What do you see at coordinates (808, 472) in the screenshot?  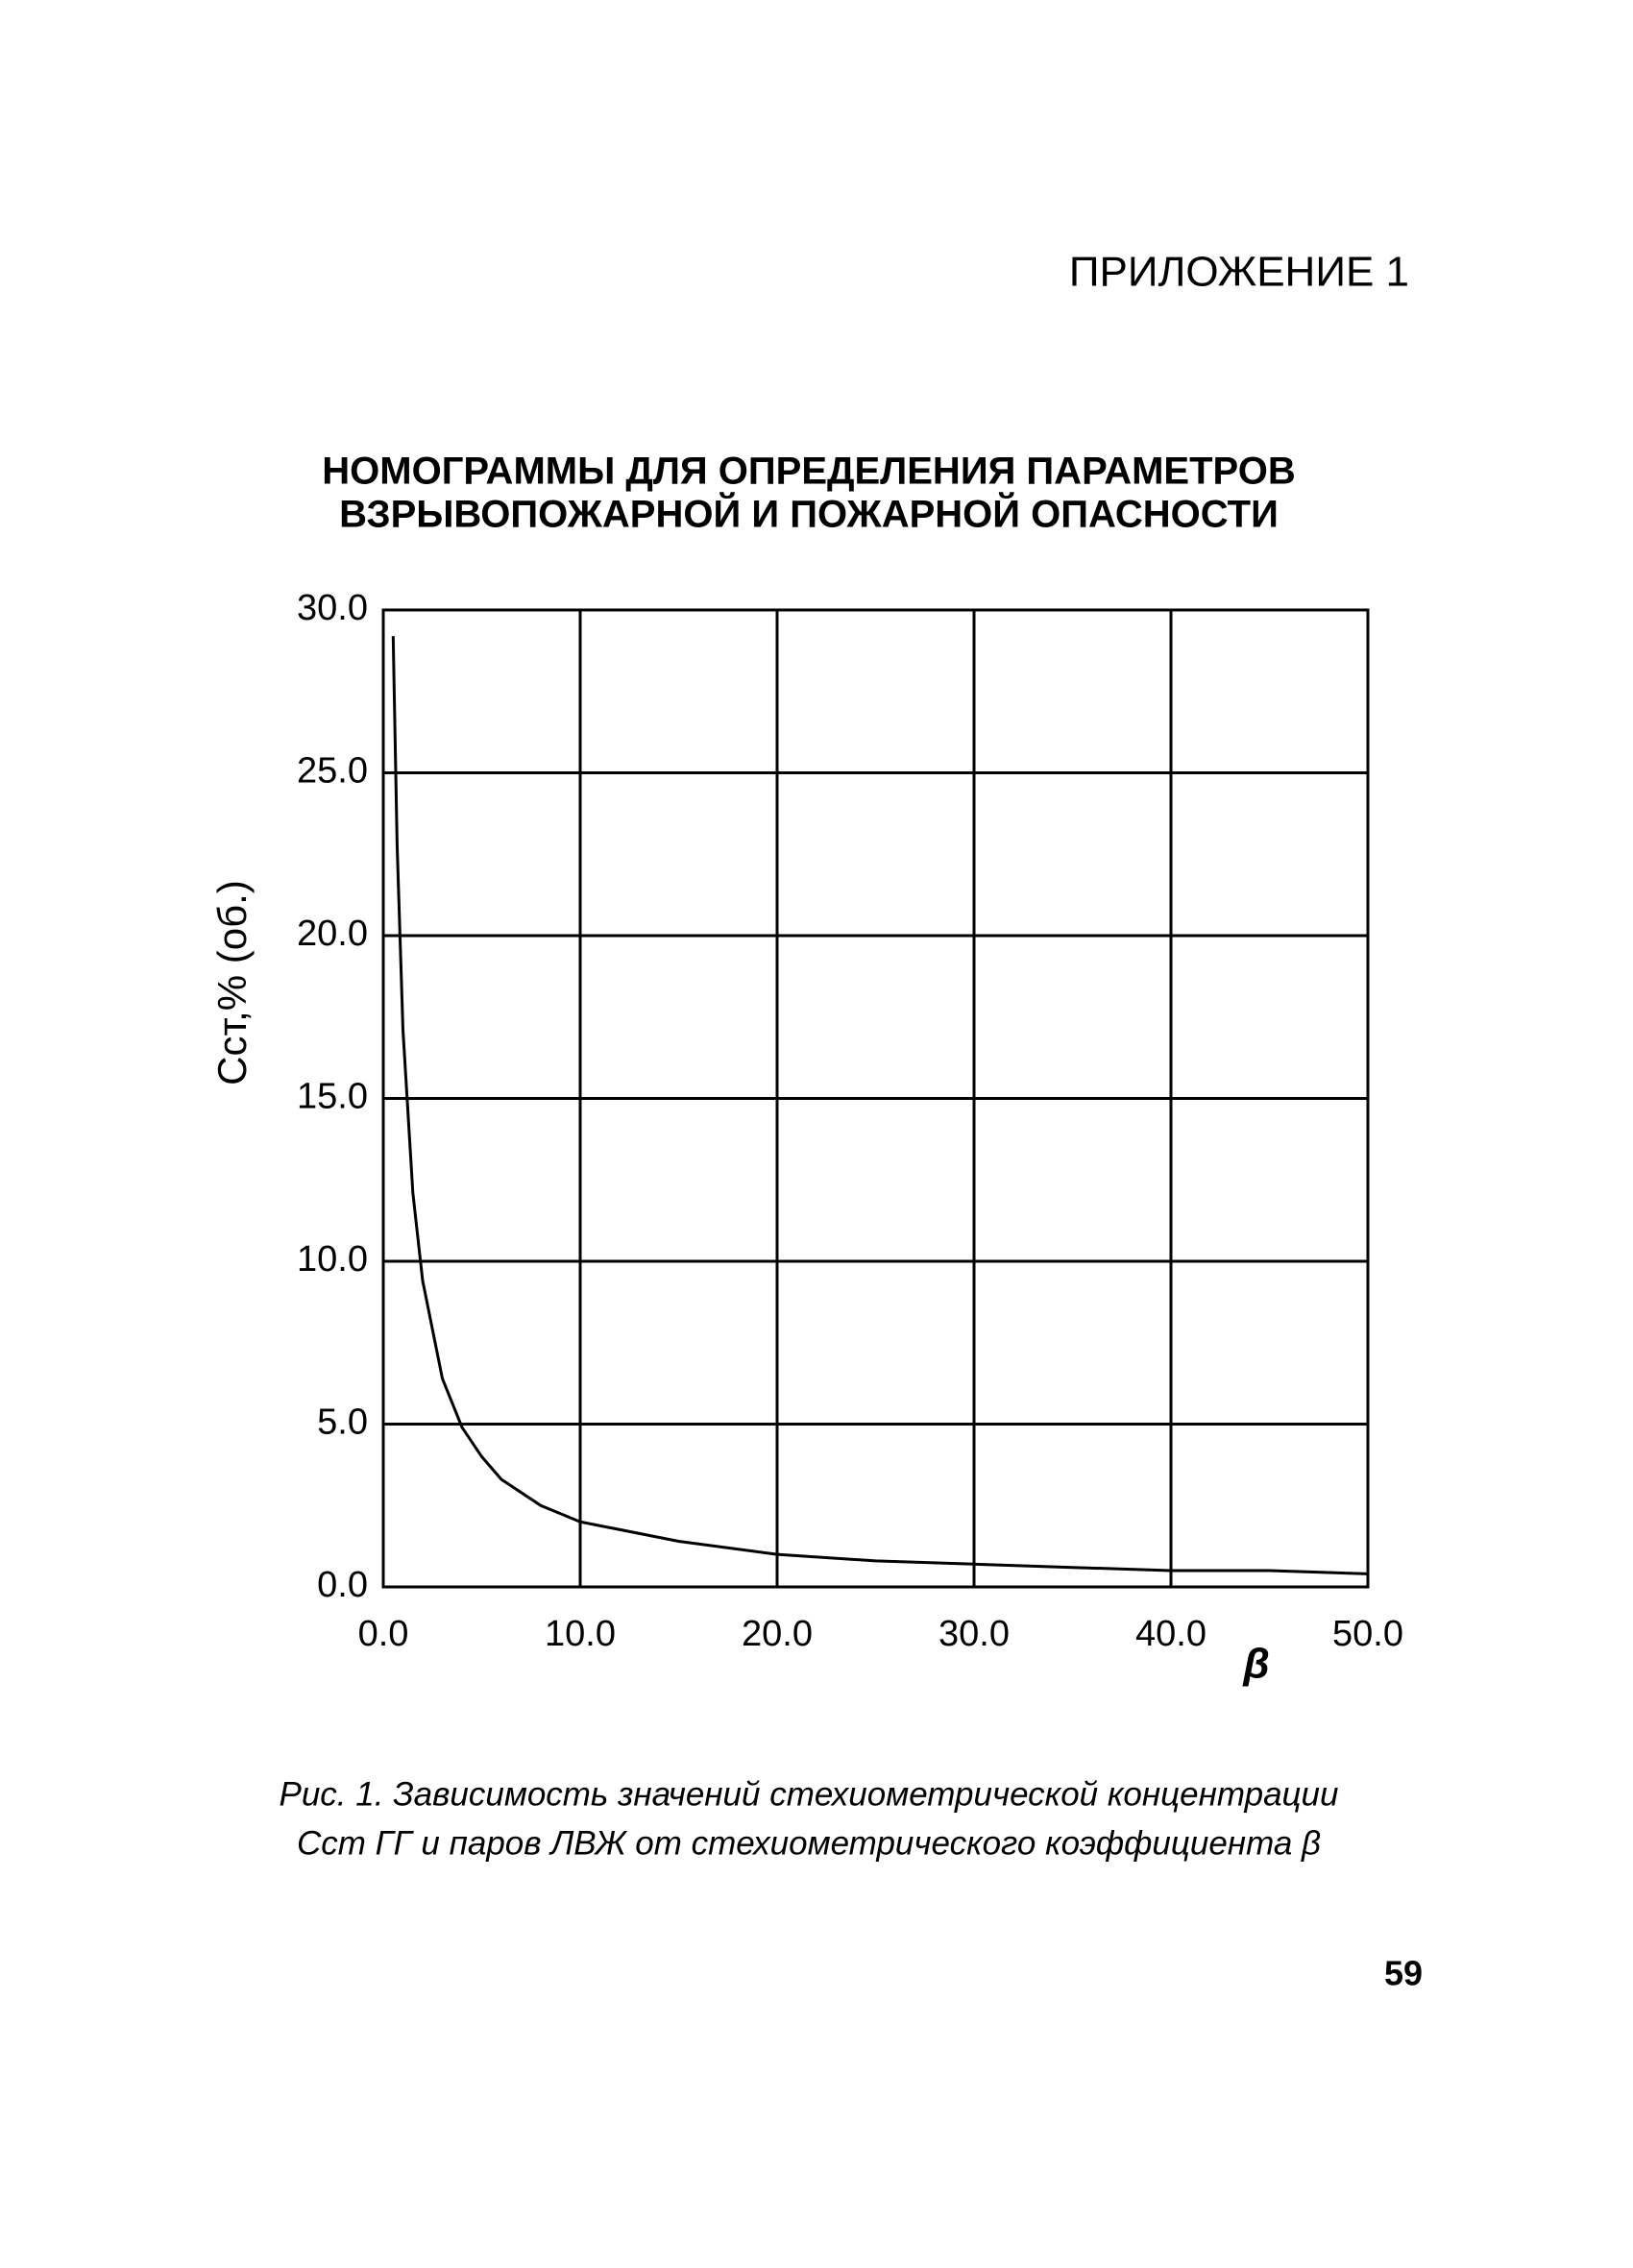 I see `title-line: НОМОГРАММЫ ДЛЯ ОПРЕДЕЛЕНИЯ ПАРАМЕТРОВ` at bounding box center [808, 472].